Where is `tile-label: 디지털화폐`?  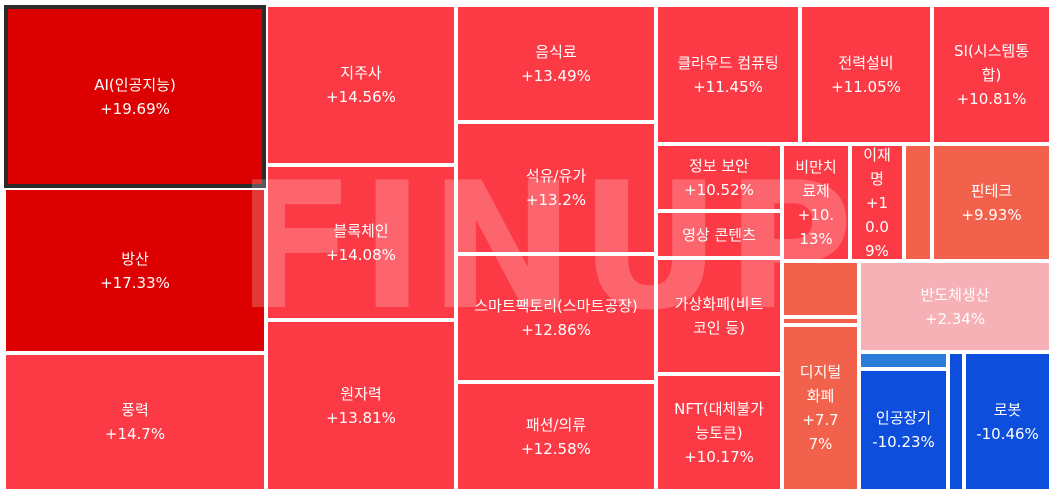 tile-label: 디지털화폐 is located at coordinates (820, 384).